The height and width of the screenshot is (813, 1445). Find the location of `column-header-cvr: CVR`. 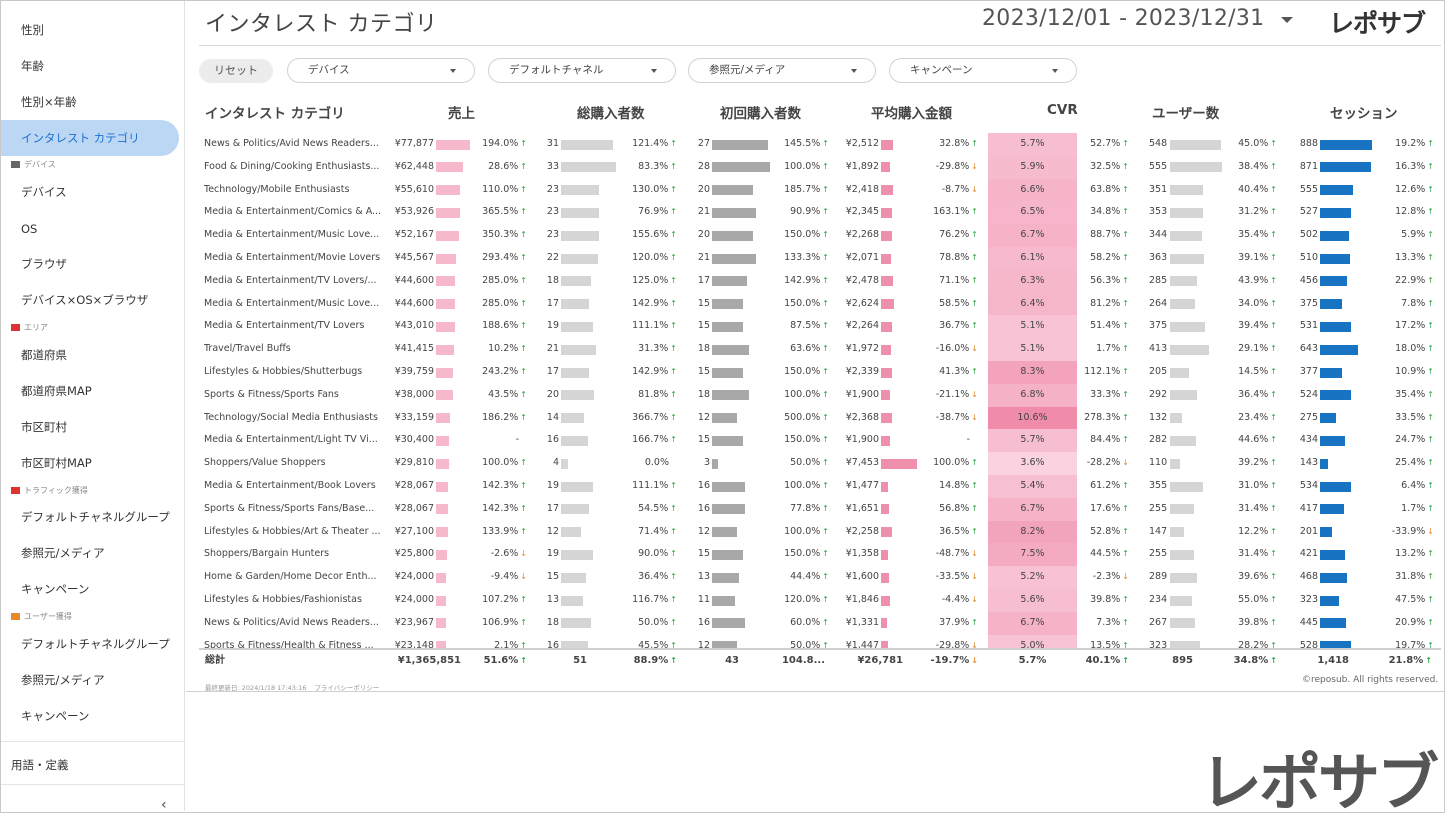

column-header-cvr: CVR is located at coordinates (1062, 110).